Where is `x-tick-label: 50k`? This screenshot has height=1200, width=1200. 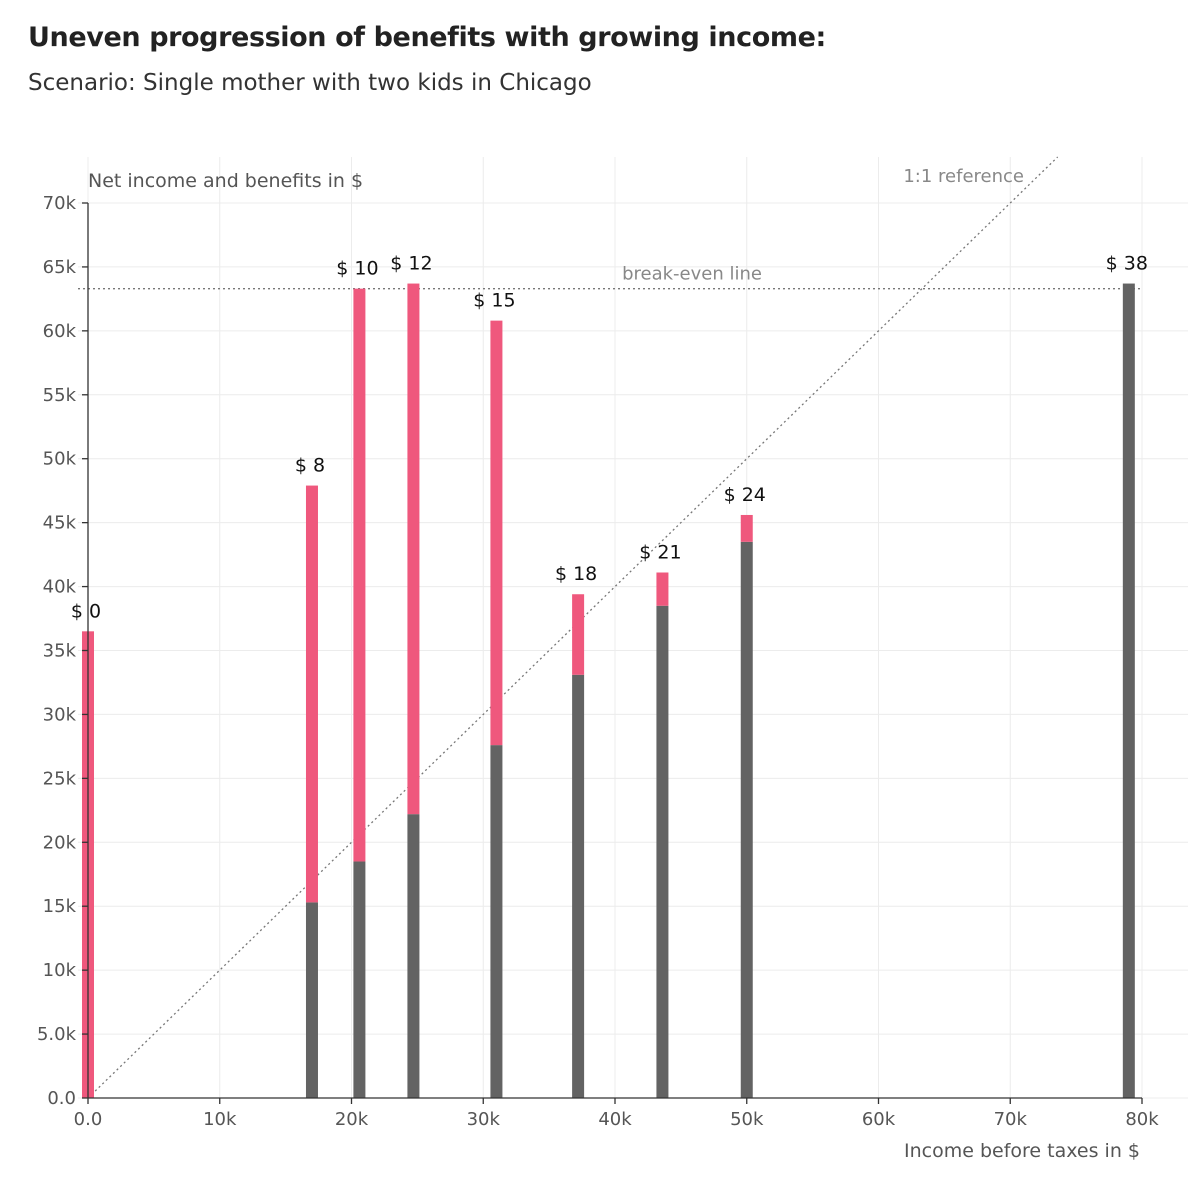
x-tick-label: 50k is located at coordinates (747, 1119).